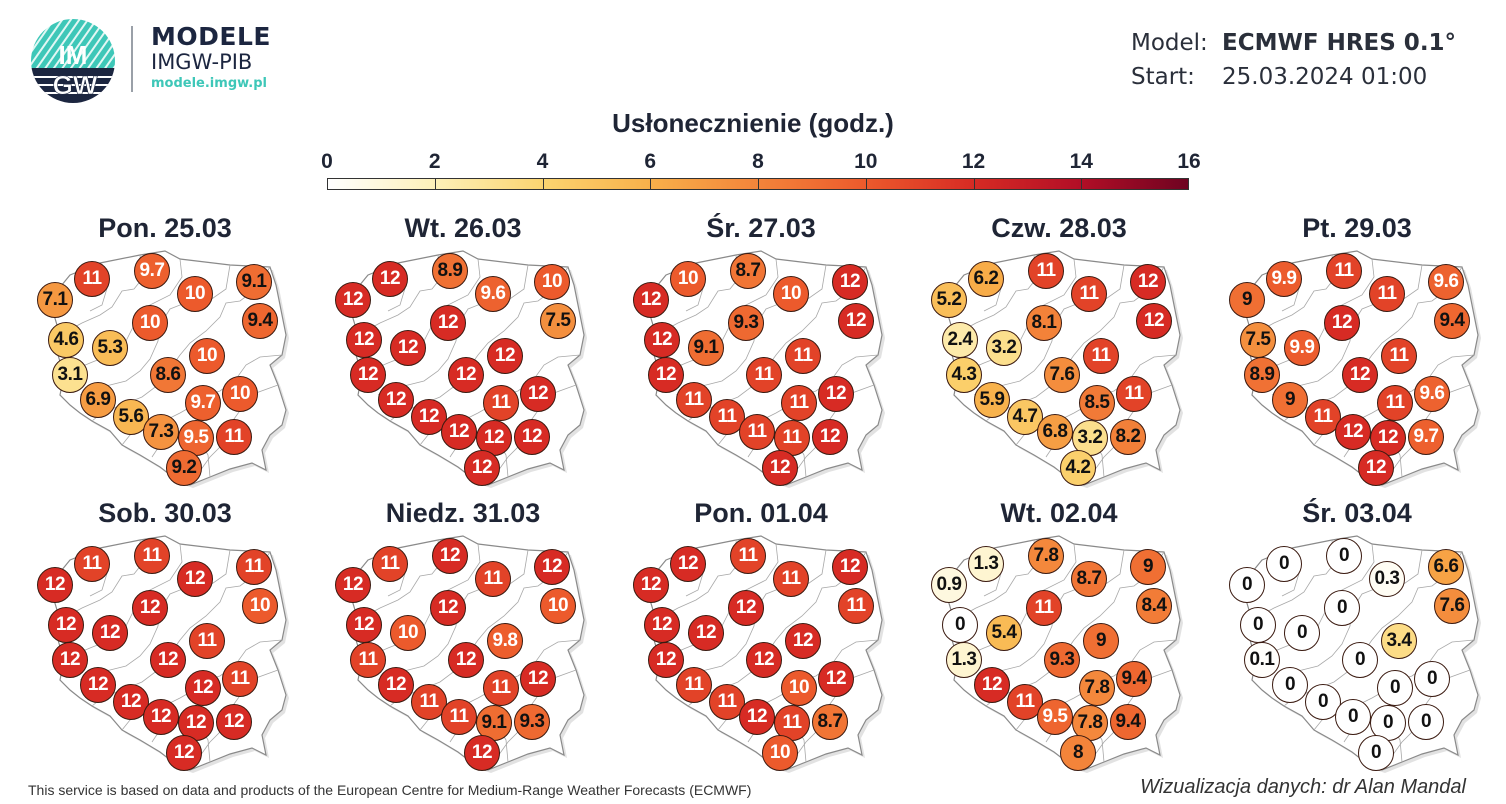  I want to click on colorbar-title: Usłonecznienie (godz.), so click(753, 123).